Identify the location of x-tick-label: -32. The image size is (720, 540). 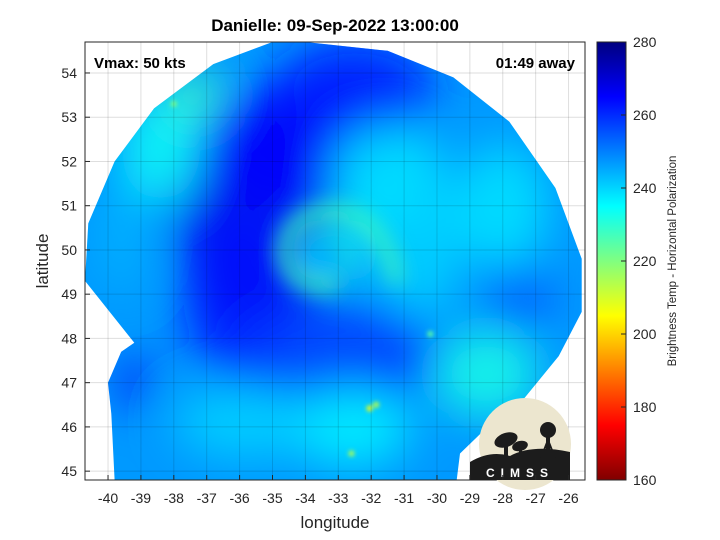
(371, 498).